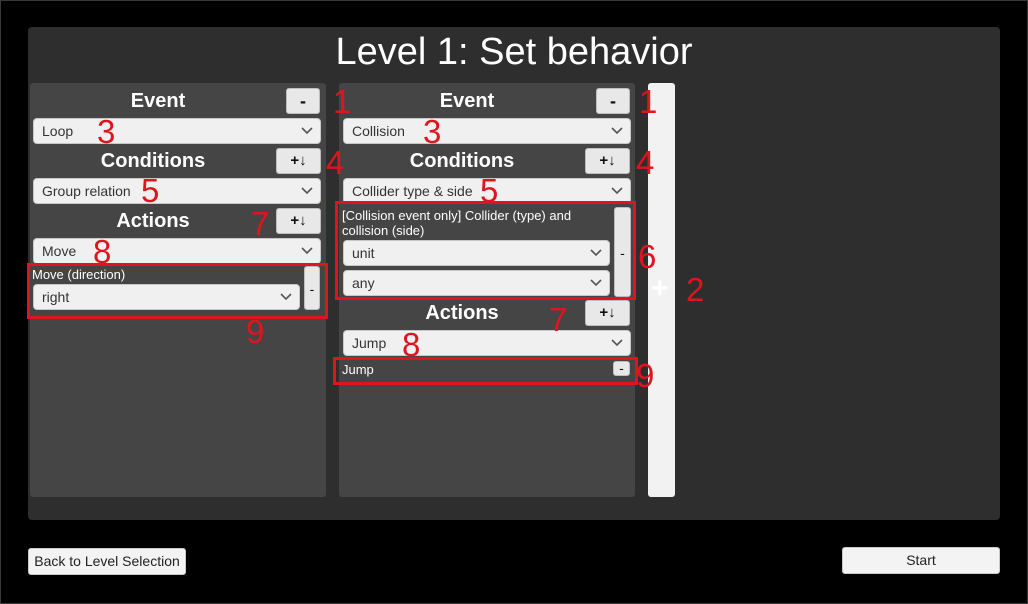 The height and width of the screenshot is (604, 1028). I want to click on action-type-value: Move, so click(59, 251).